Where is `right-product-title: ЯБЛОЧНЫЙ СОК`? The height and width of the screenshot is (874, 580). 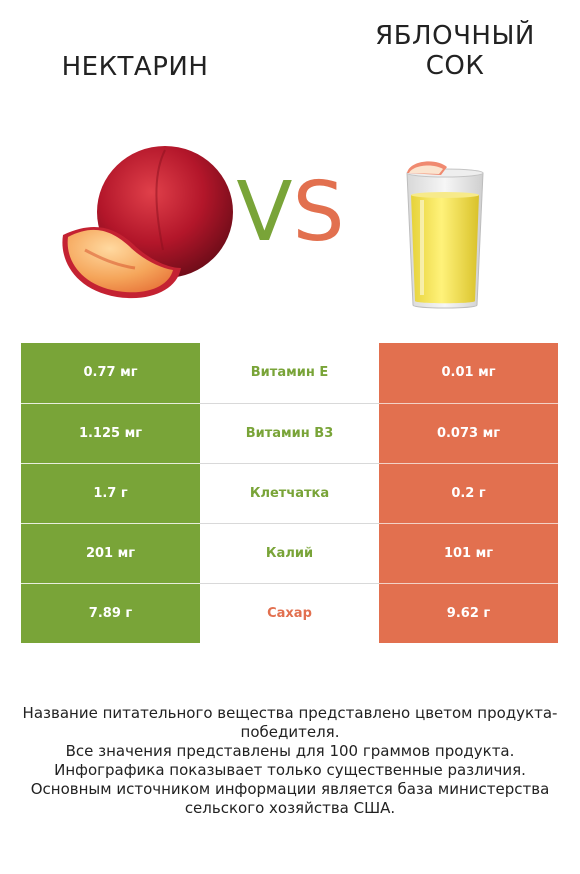
right-product-title: ЯБЛОЧНЫЙ СОК is located at coordinates (455, 51).